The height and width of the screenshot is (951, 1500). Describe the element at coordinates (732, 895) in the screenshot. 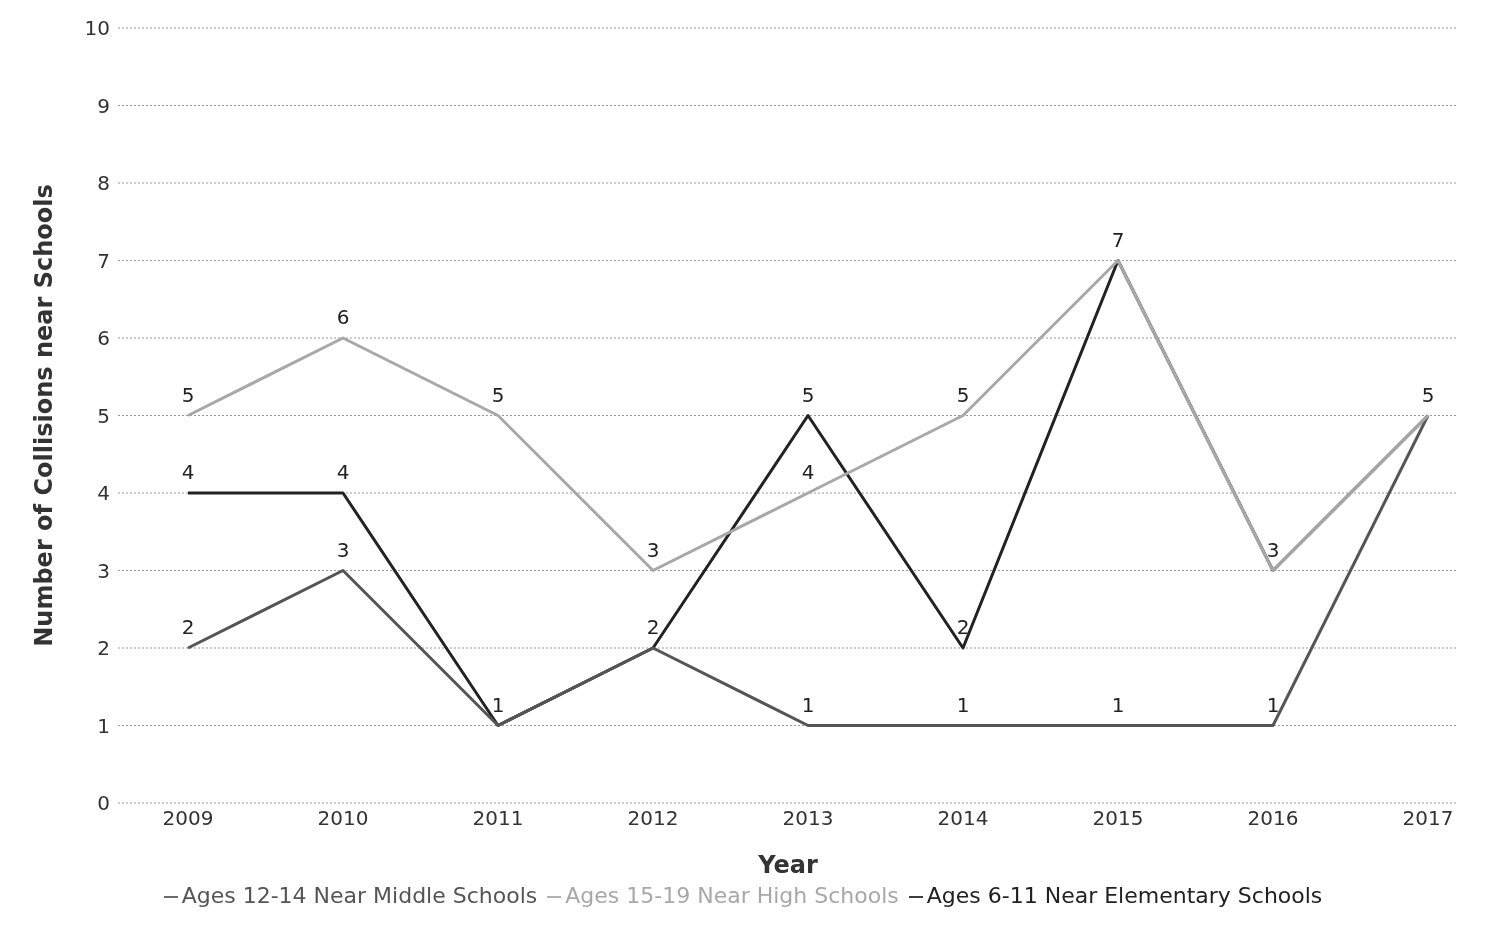

I see `legend-label: Ages 15-19 Near High Schools` at that location.